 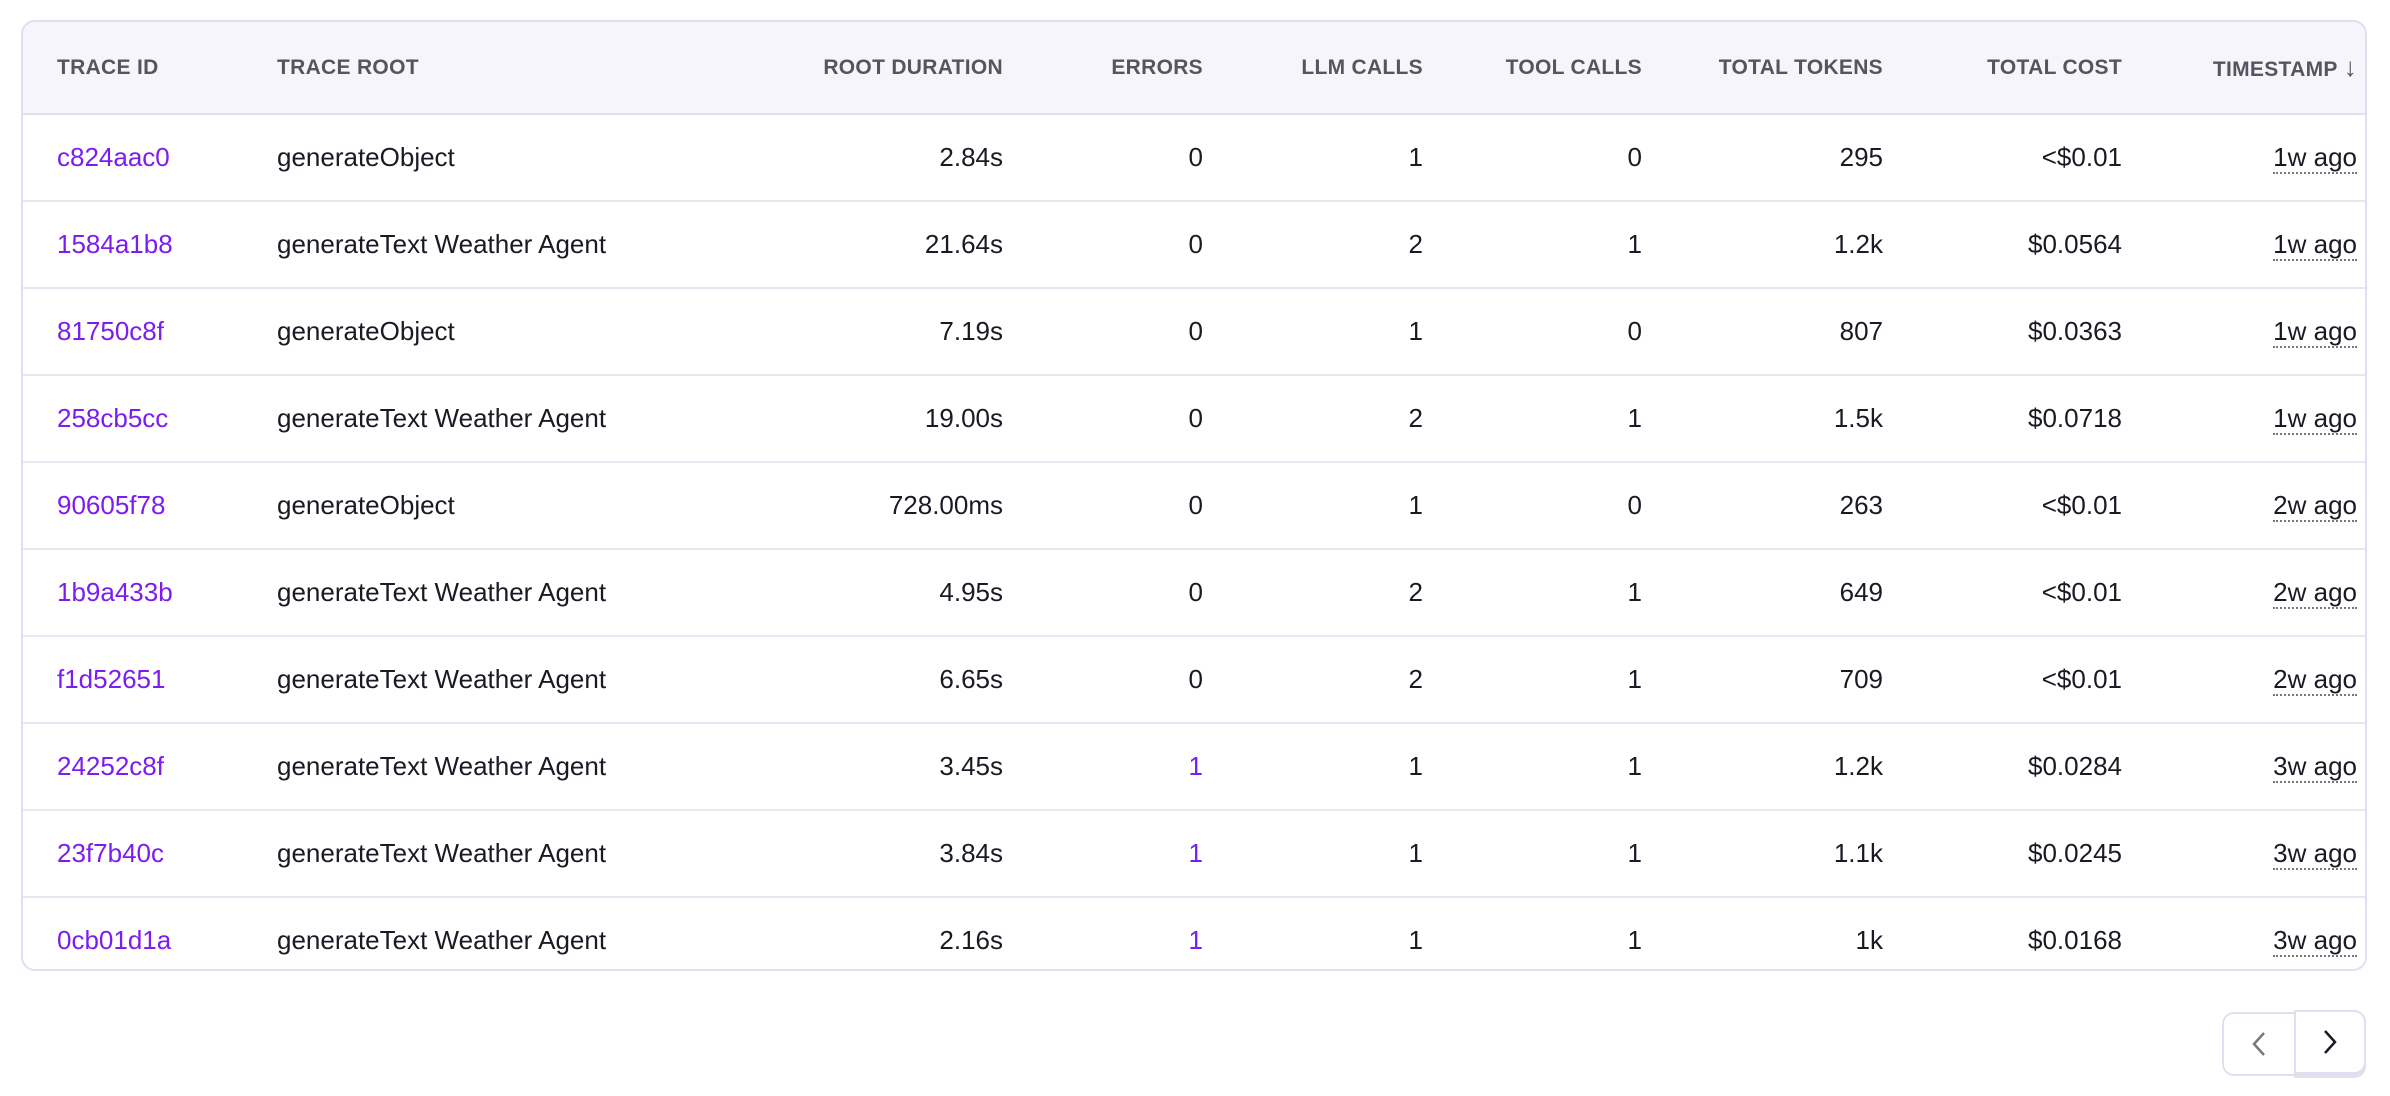 What do you see at coordinates (850, 419) in the screenshot?
I see `root-duration-cell: 19.00s` at bounding box center [850, 419].